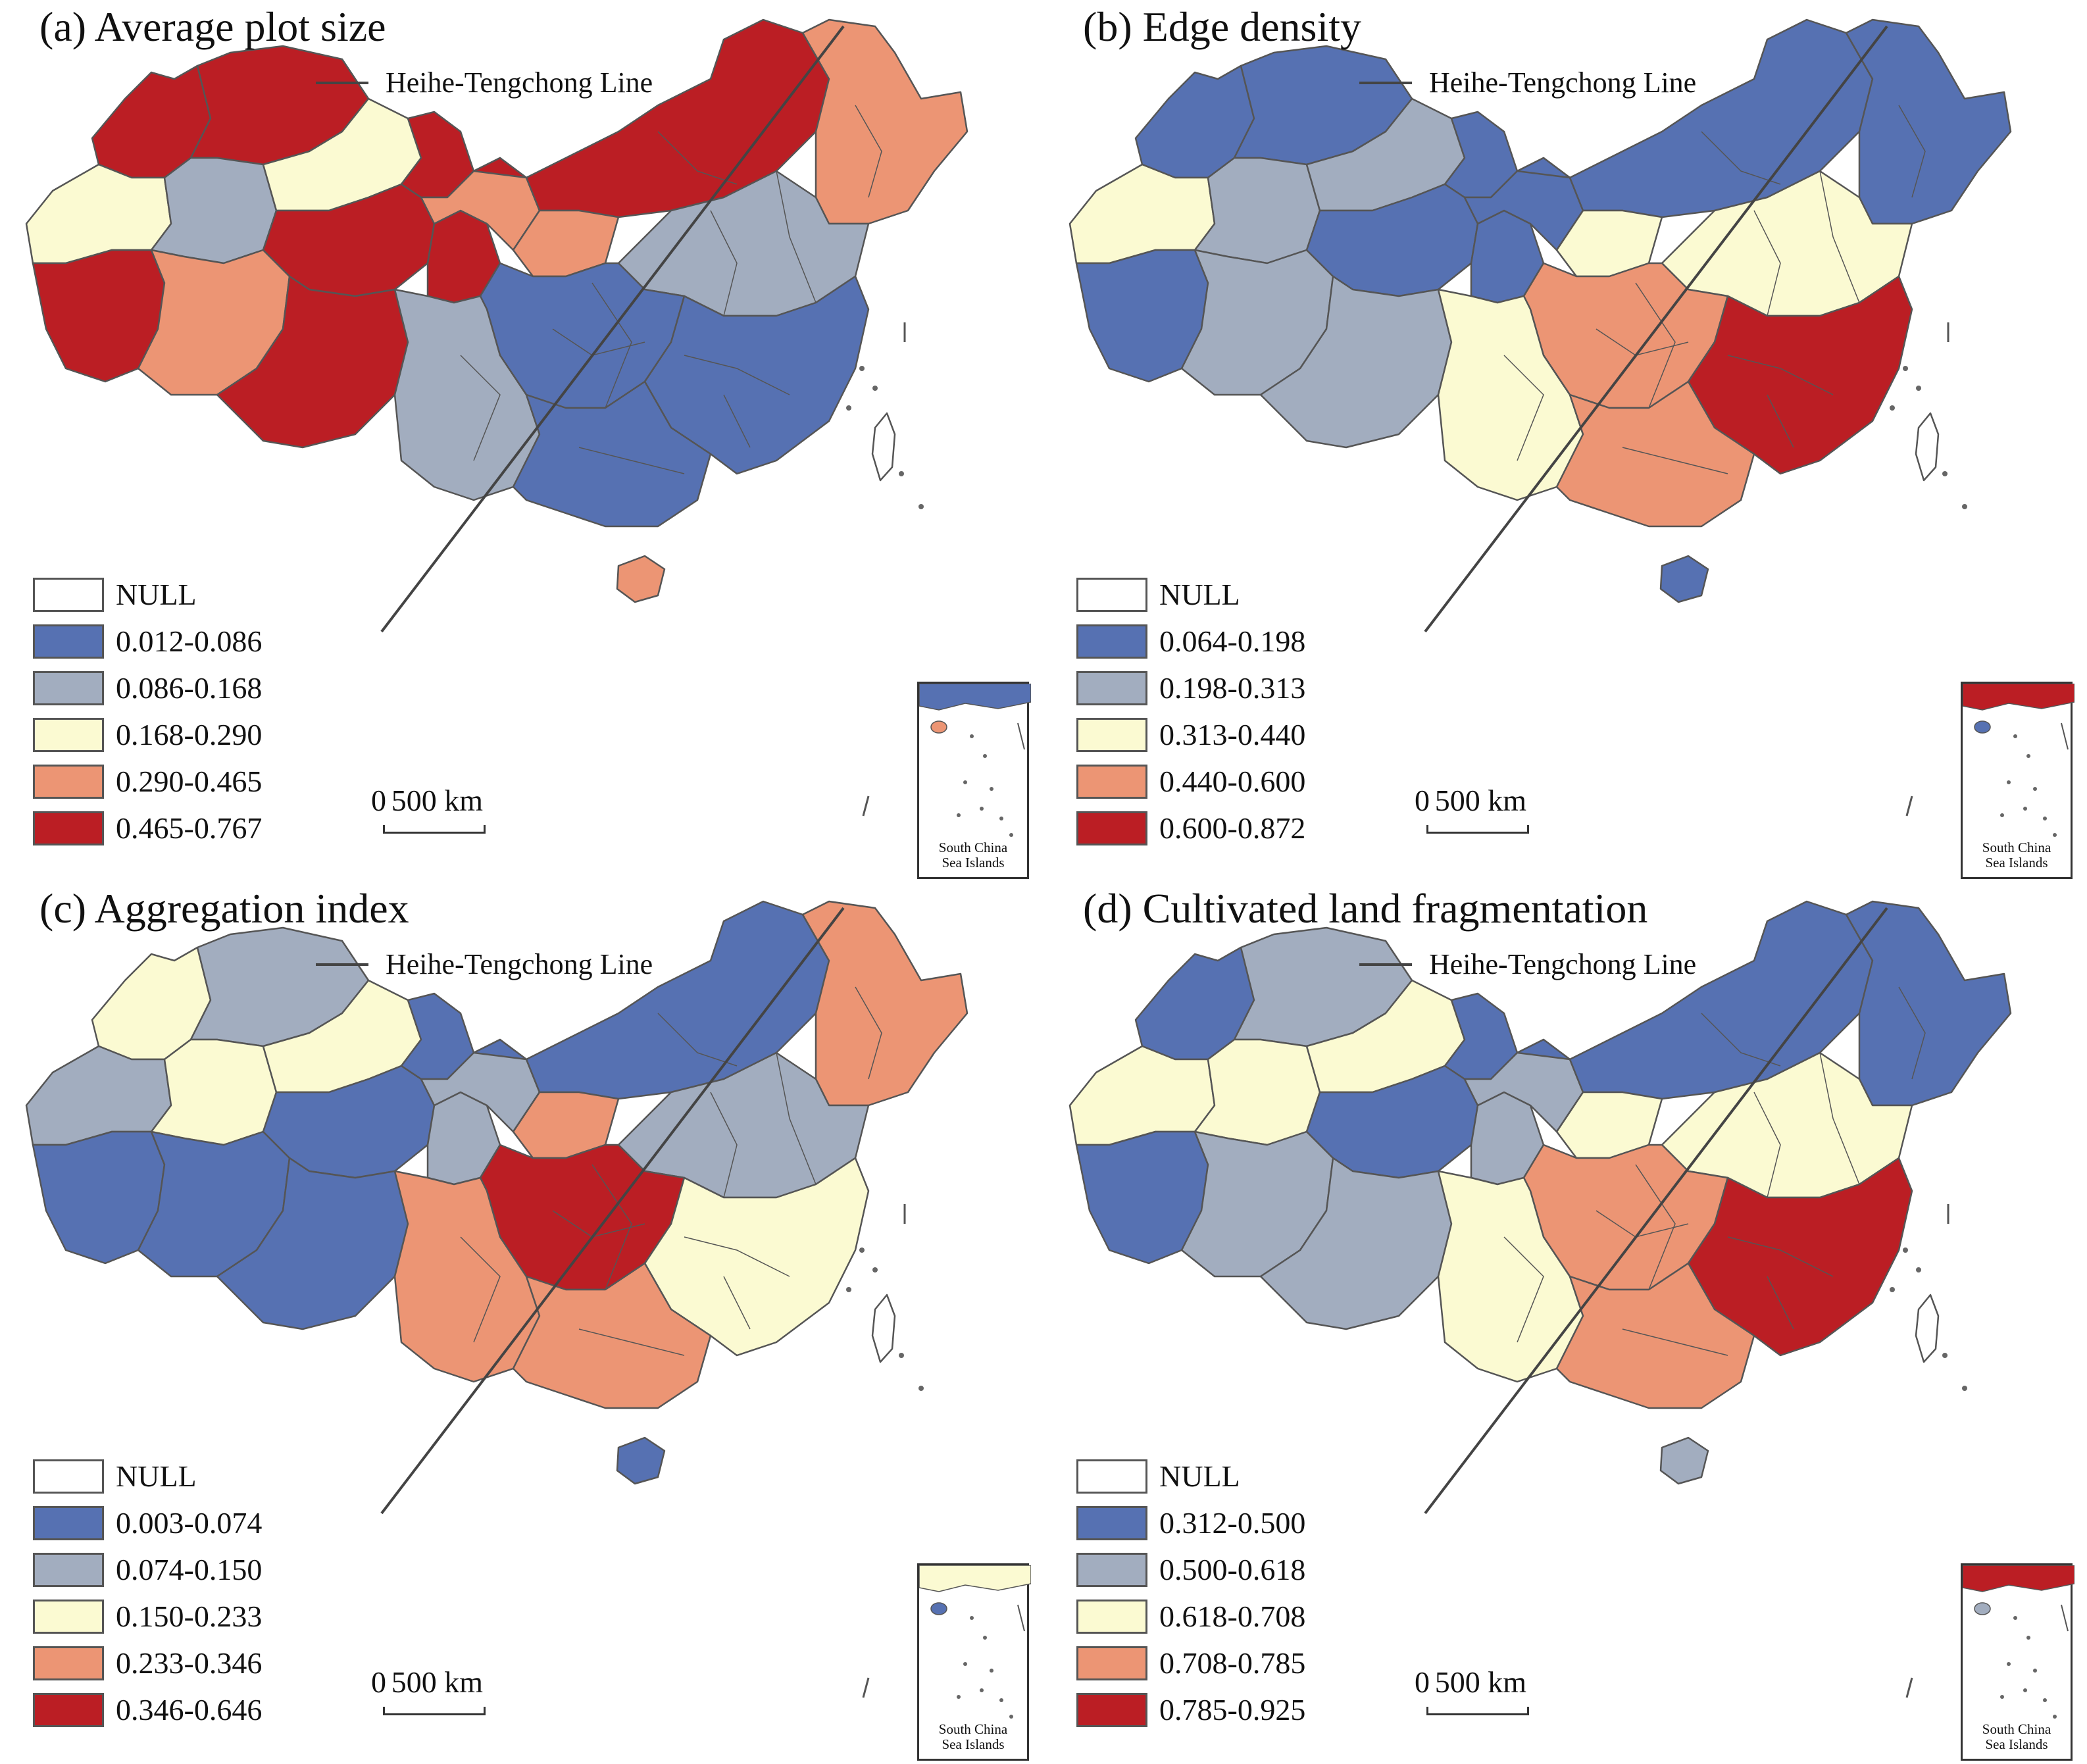 This screenshot has height=1764, width=2087. What do you see at coordinates (147, 781) in the screenshot?
I see `legend-row: 0.290-0.465` at bounding box center [147, 781].